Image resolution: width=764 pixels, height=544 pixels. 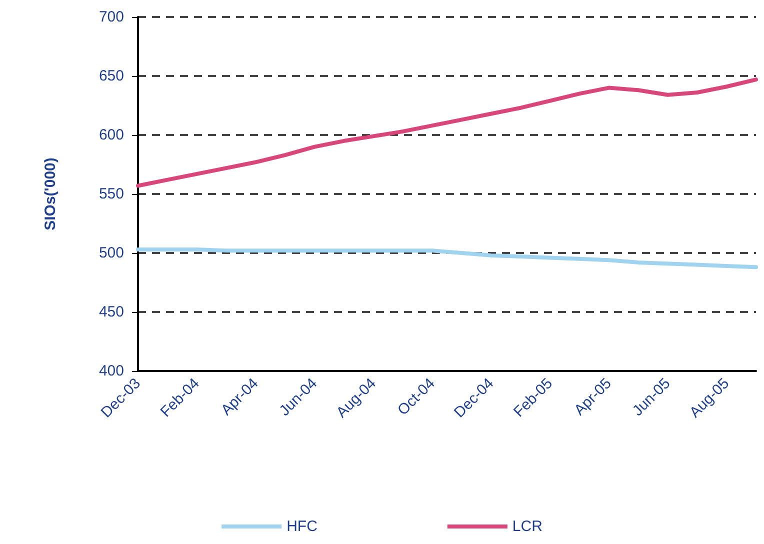 I want to click on y-tick-label: 400, so click(x=111, y=371).